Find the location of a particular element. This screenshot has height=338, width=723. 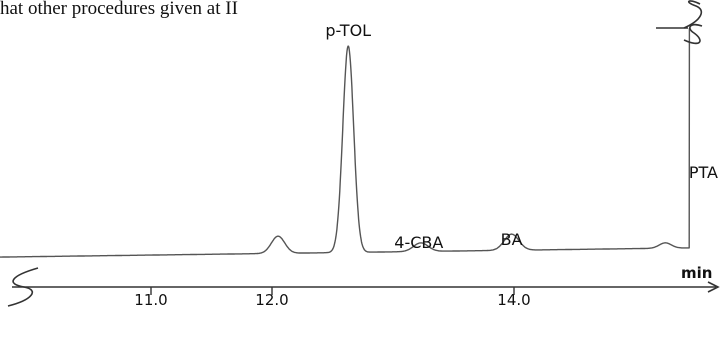

x-tick-label: 12.0 is located at coordinates (271, 300).